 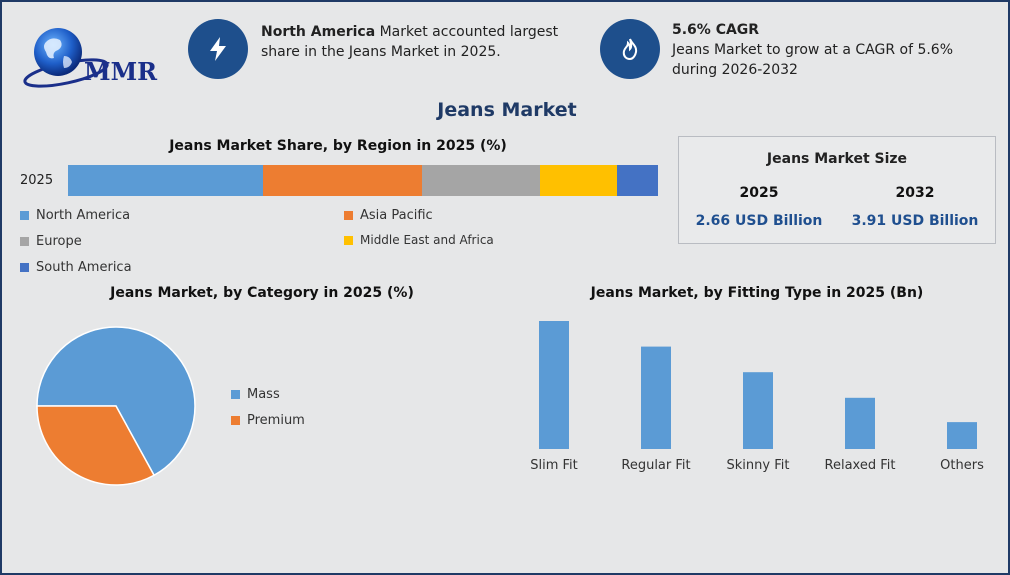 I want to click on pie-slice-premium, so click(x=96, y=445).